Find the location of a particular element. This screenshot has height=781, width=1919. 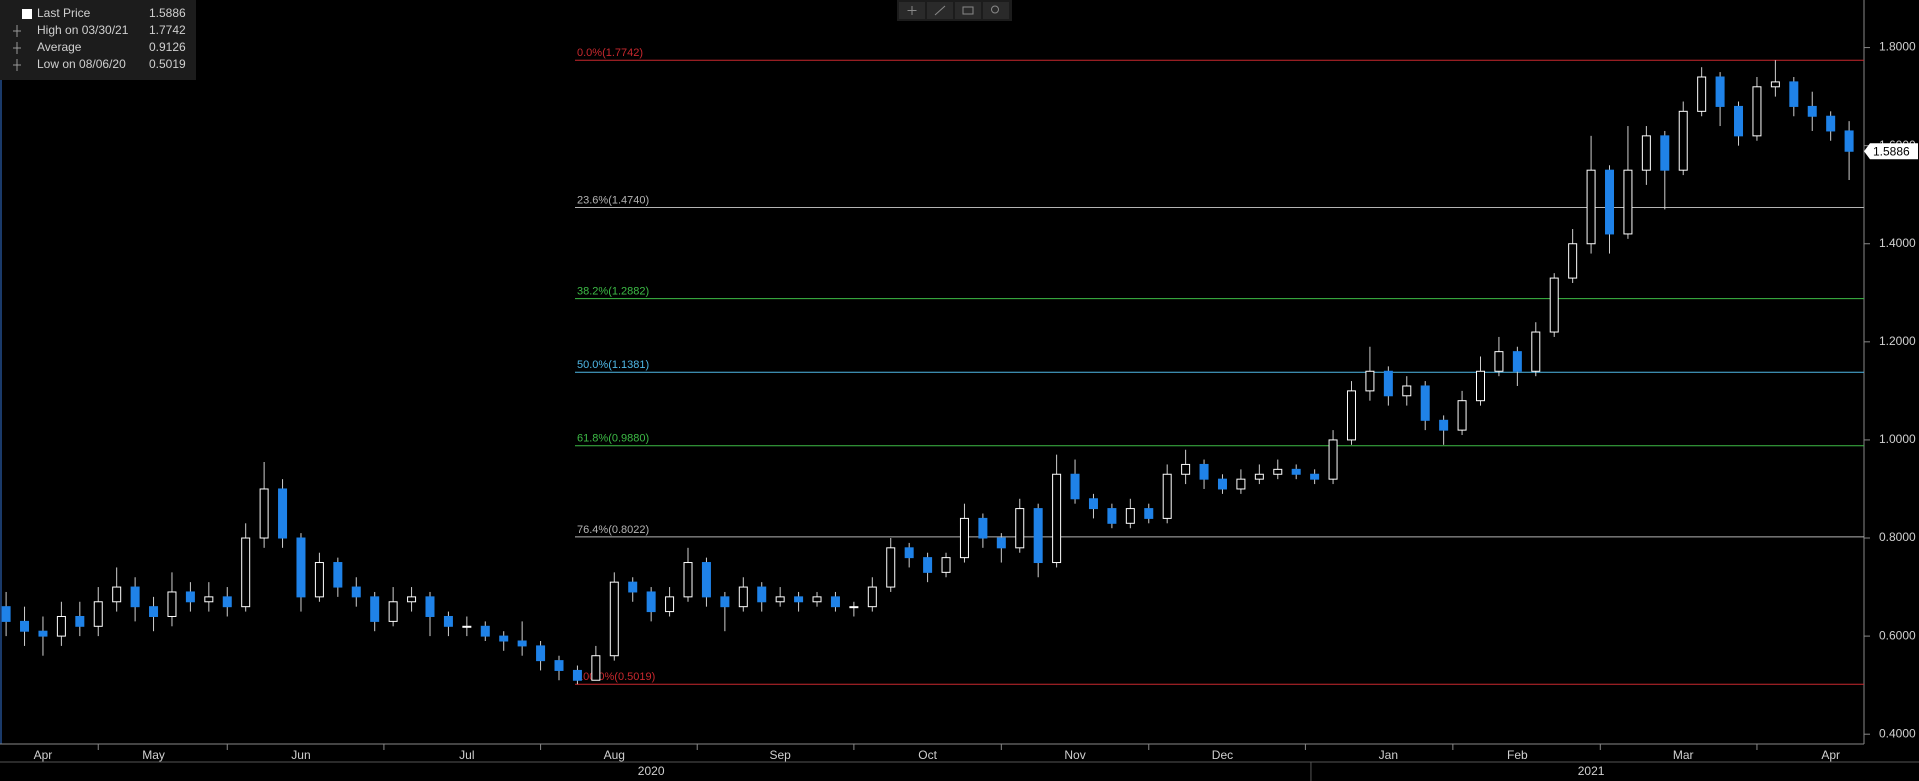

x-tick-label: Jul is located at coordinates (466, 755).